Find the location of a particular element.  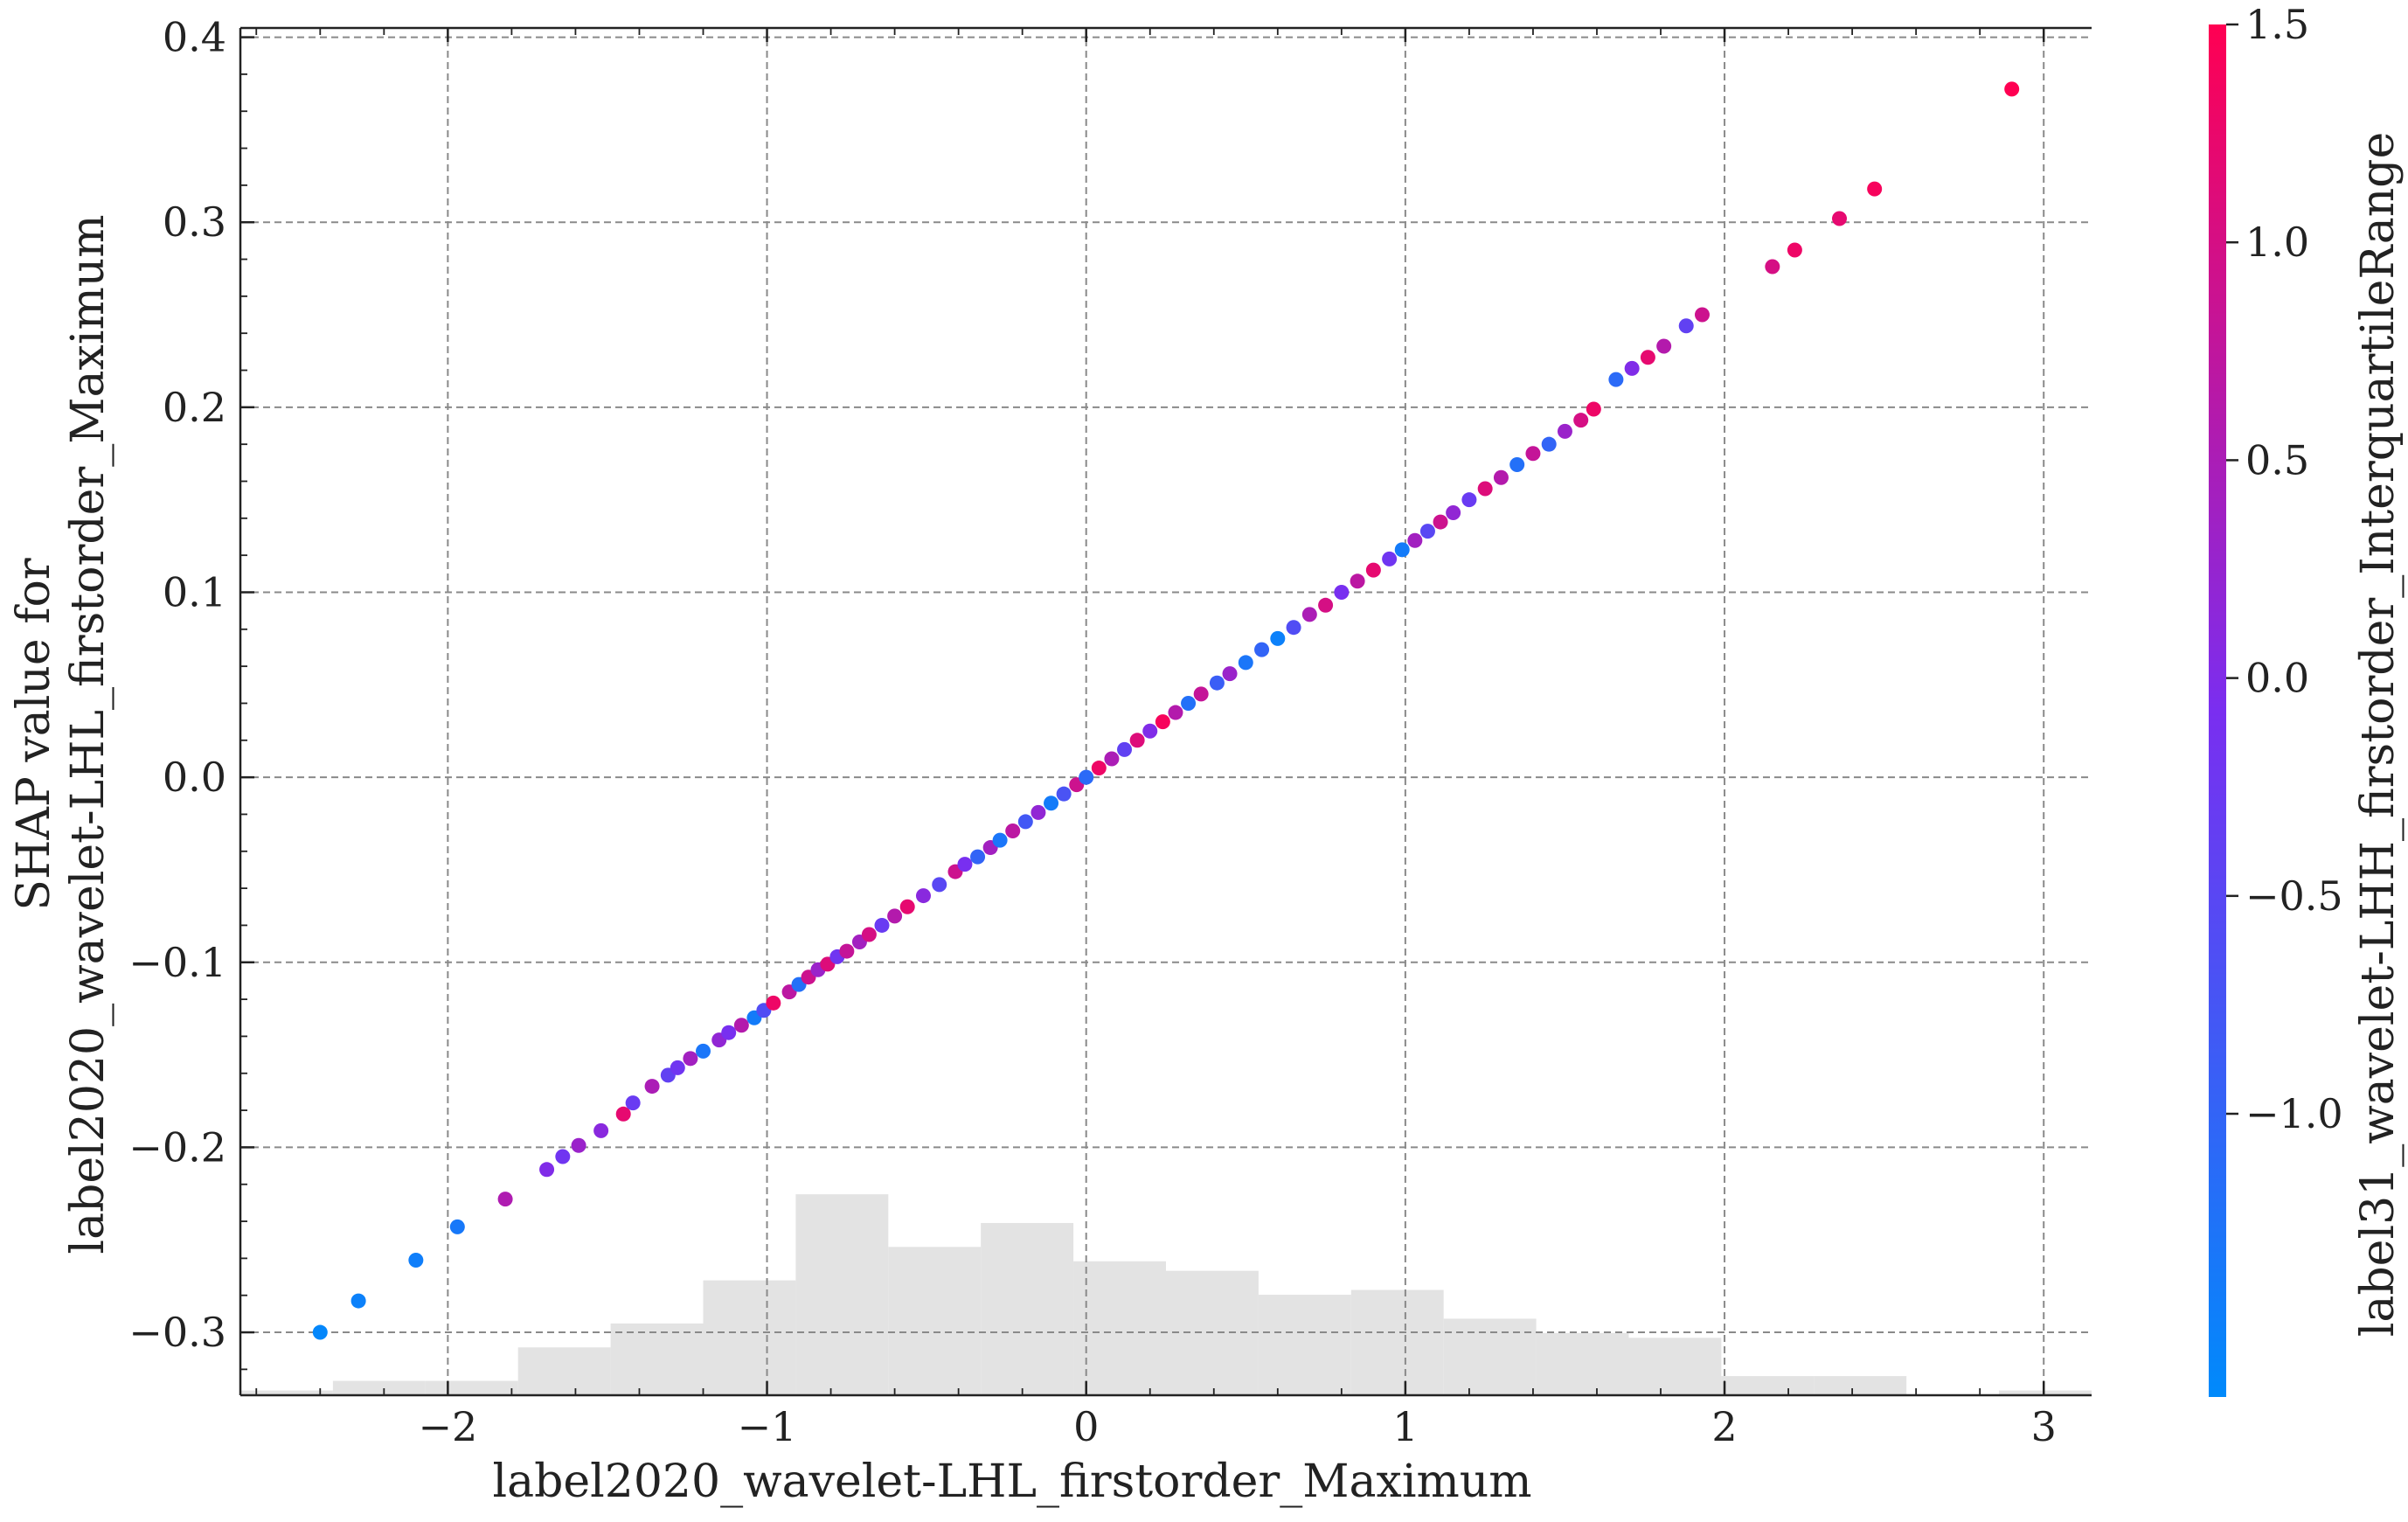

x-axis-title: label2020_wavelet-LHL_firstorder_Maximum is located at coordinates (1011, 1482).